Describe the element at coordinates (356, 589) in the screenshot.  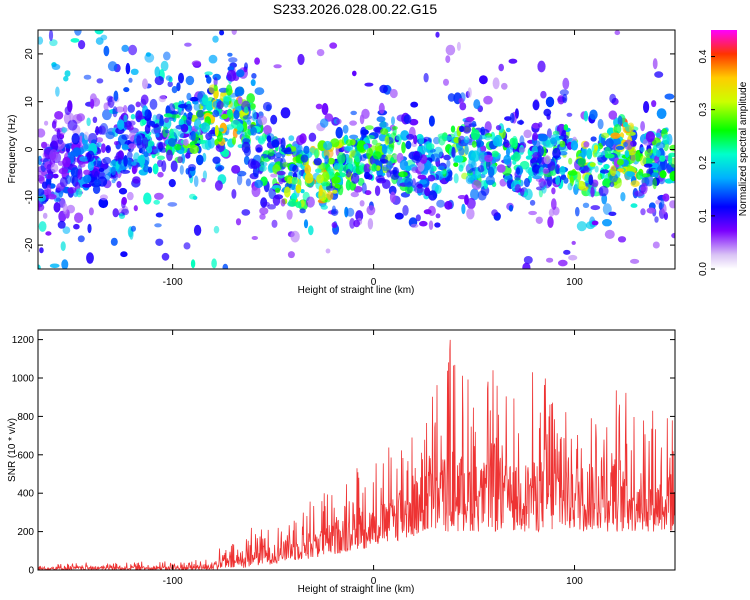
I see `snr-x-axis-label: Height of straight line (km)` at that location.